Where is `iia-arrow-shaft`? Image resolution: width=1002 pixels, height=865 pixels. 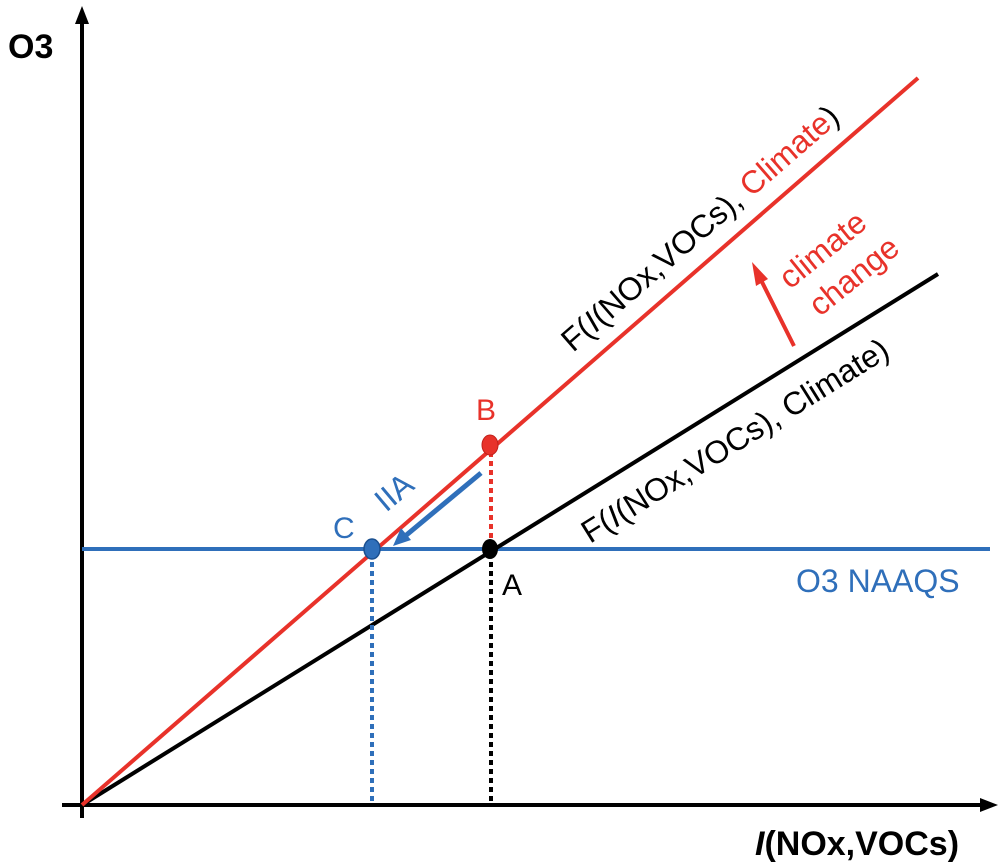 iia-arrow-shaft is located at coordinates (442, 505).